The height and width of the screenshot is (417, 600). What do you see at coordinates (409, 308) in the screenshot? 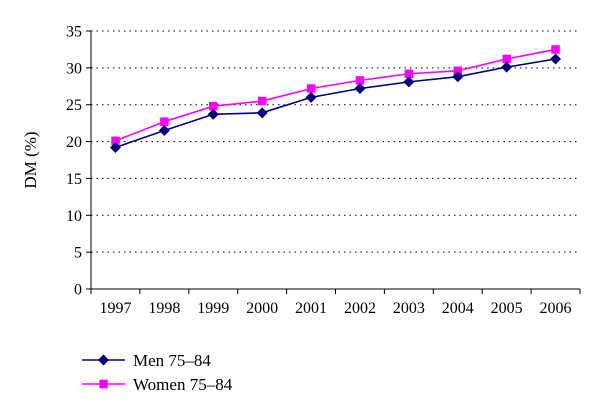
I see `x-tick-label: 2003` at bounding box center [409, 308].